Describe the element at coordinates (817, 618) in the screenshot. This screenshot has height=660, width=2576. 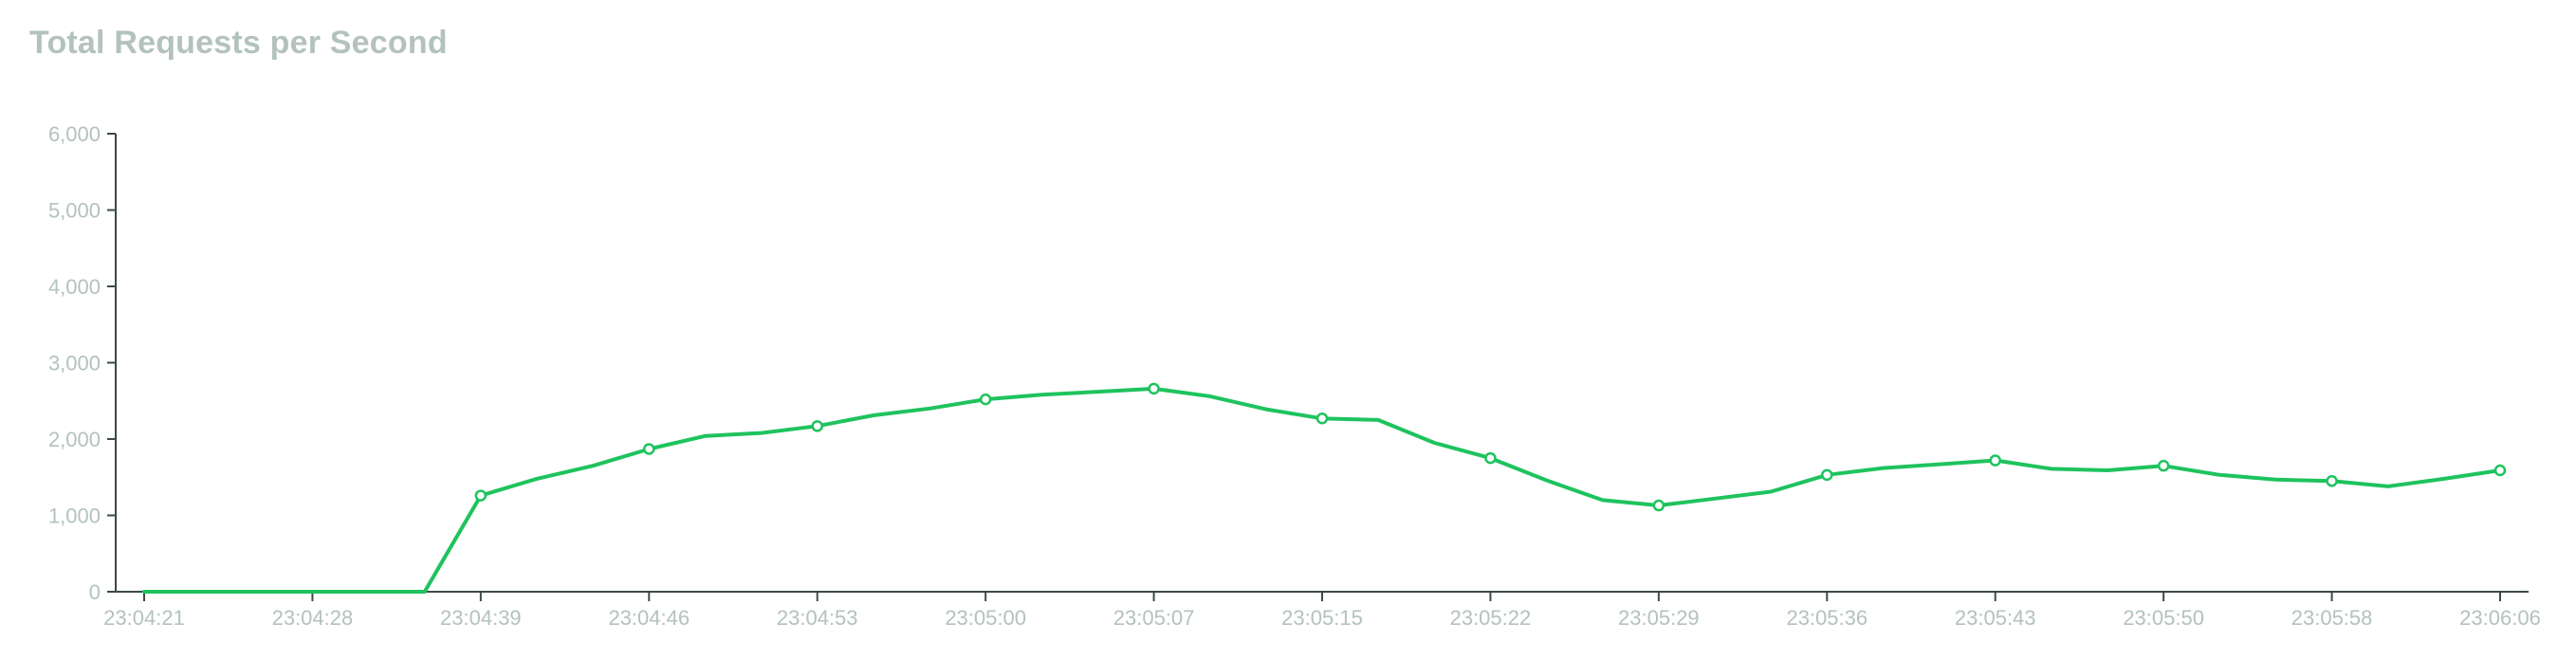
I see `x-tick-label: 23:04:53` at that location.